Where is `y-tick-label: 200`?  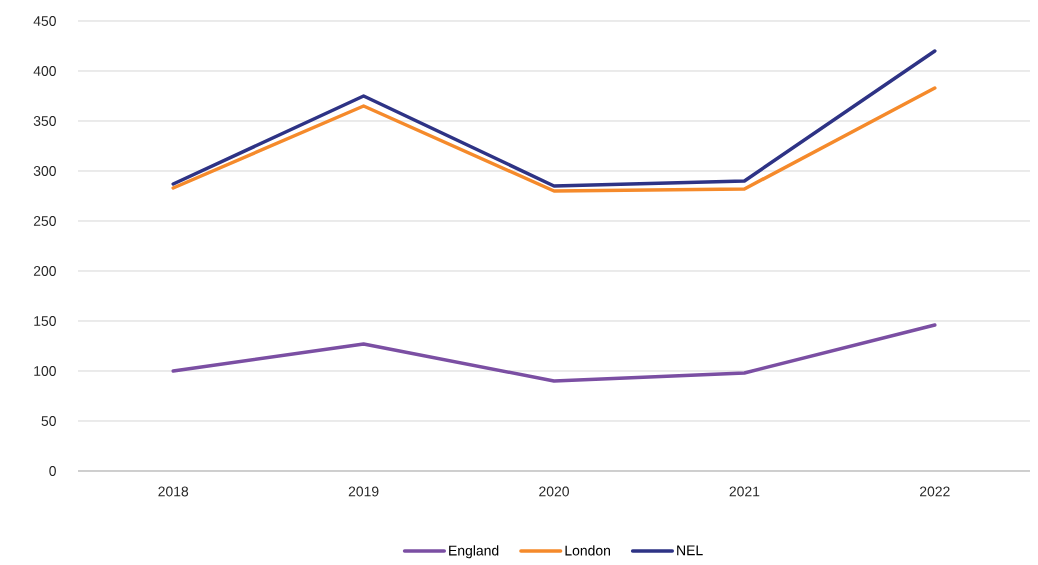 y-tick-label: 200 is located at coordinates (44, 271).